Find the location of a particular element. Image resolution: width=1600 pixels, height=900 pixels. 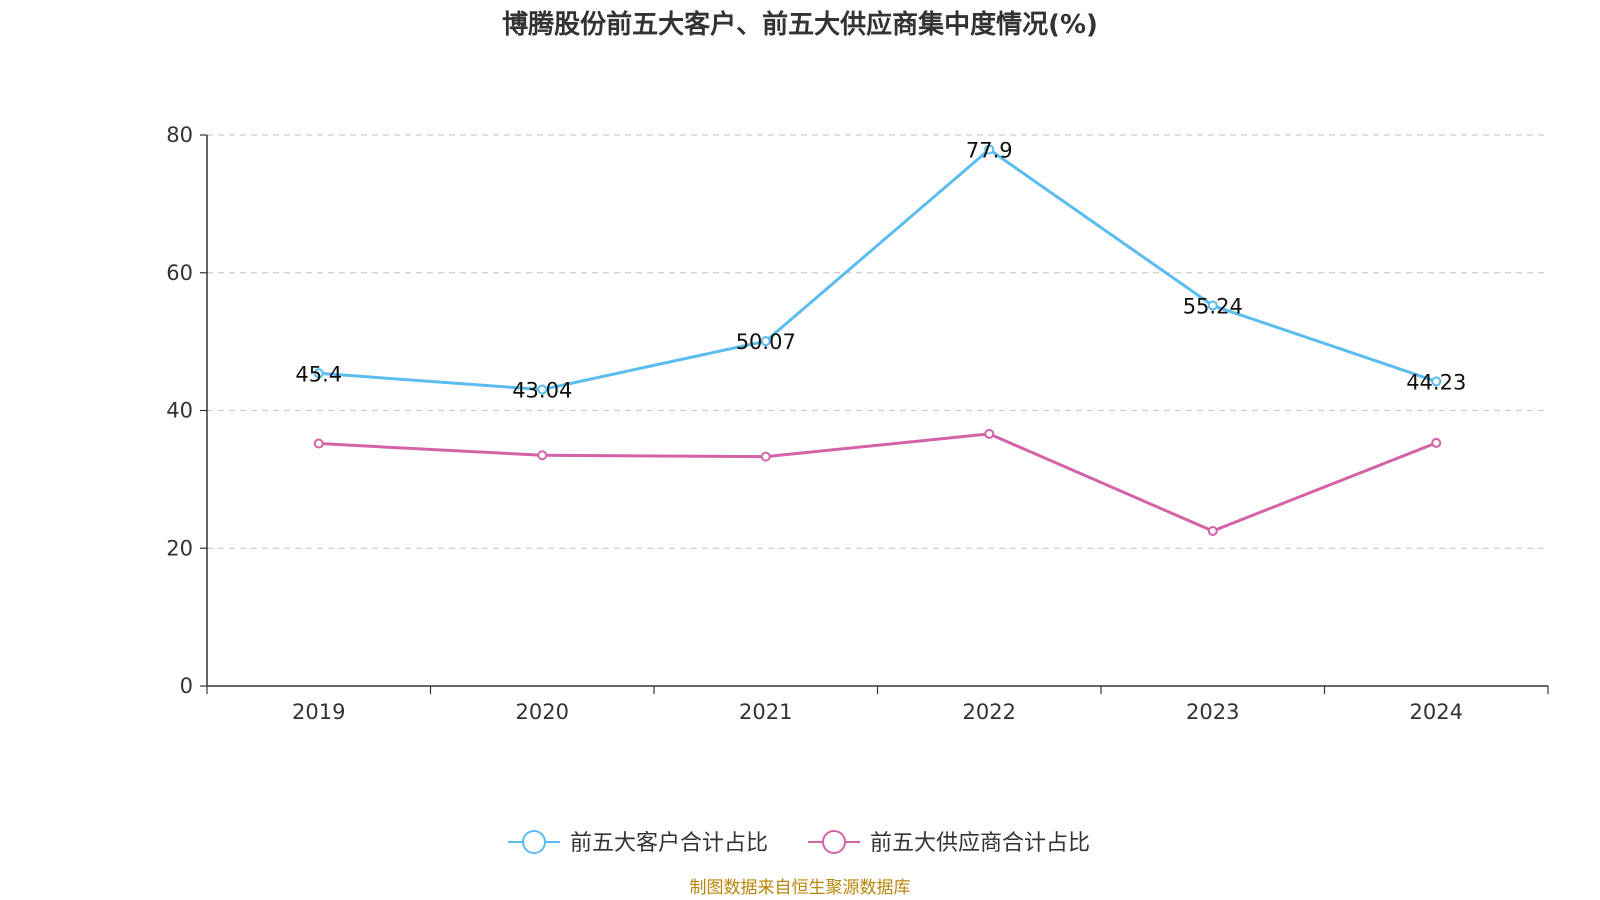

x-tick-label: 2021 is located at coordinates (765, 712).